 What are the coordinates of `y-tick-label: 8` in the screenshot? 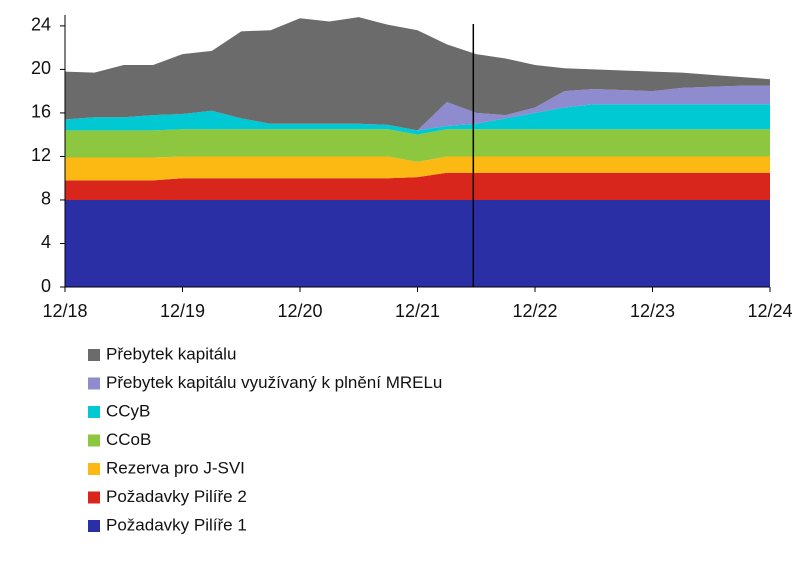 It's located at (46, 199).